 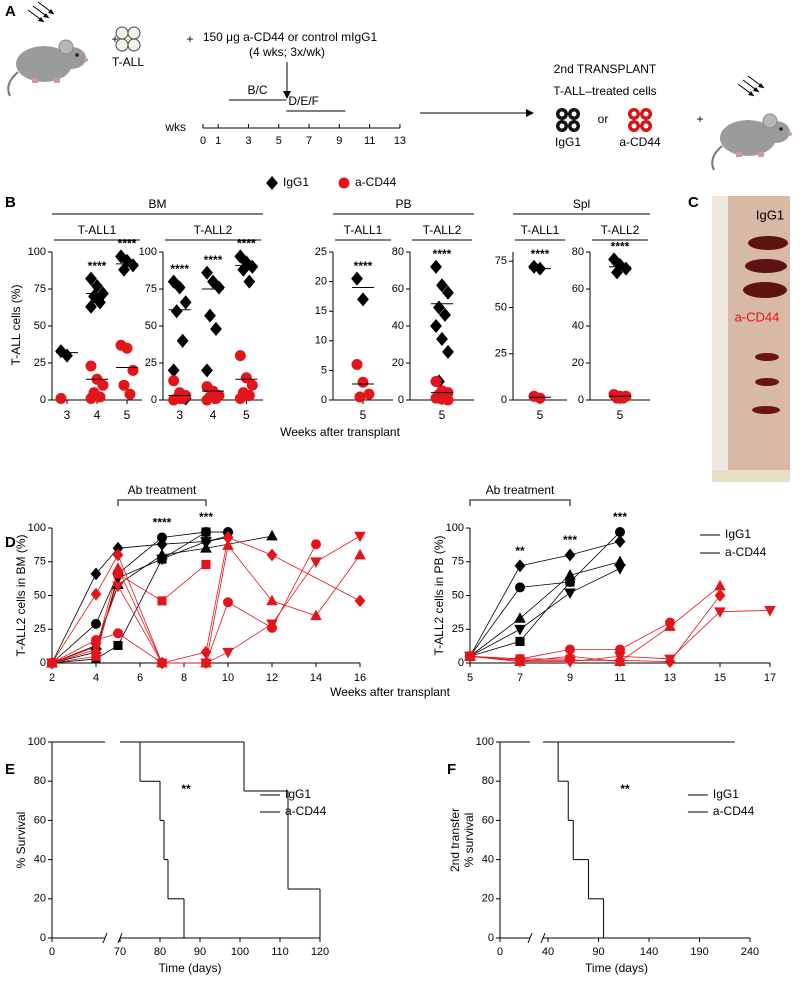 What do you see at coordinates (321, 341) in the screenshot?
I see `y-tick-label: 10` at bounding box center [321, 341].